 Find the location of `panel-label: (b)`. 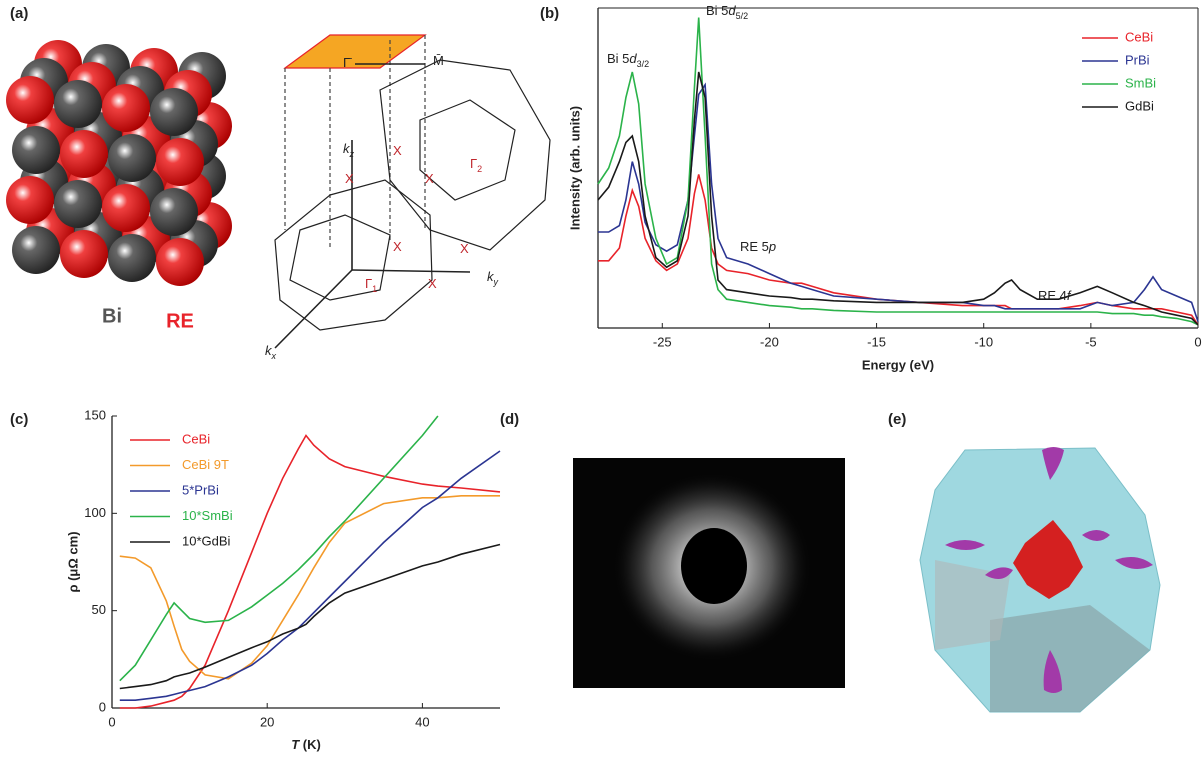

panel-label: (b) is located at coordinates (549, 13).